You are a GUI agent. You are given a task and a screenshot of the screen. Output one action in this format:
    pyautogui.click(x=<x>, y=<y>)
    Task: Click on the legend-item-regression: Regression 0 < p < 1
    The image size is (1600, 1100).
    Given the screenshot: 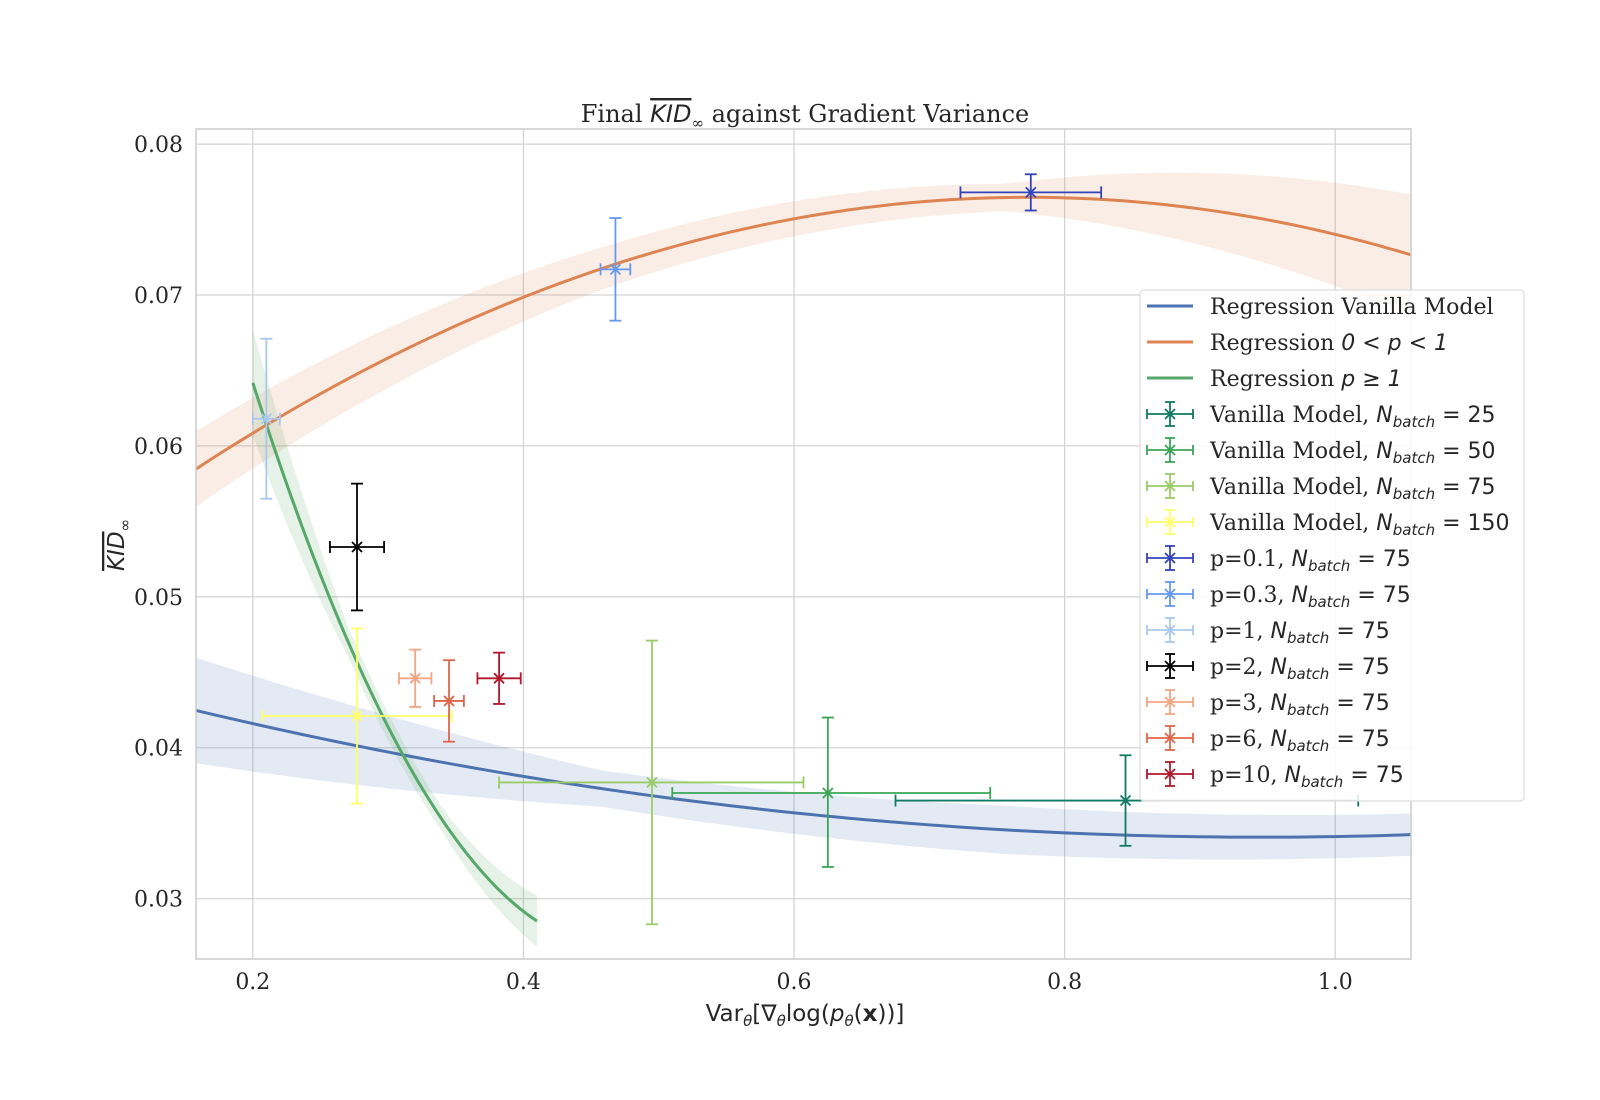 What is the action you would take?
    pyautogui.click(x=1297, y=343)
    